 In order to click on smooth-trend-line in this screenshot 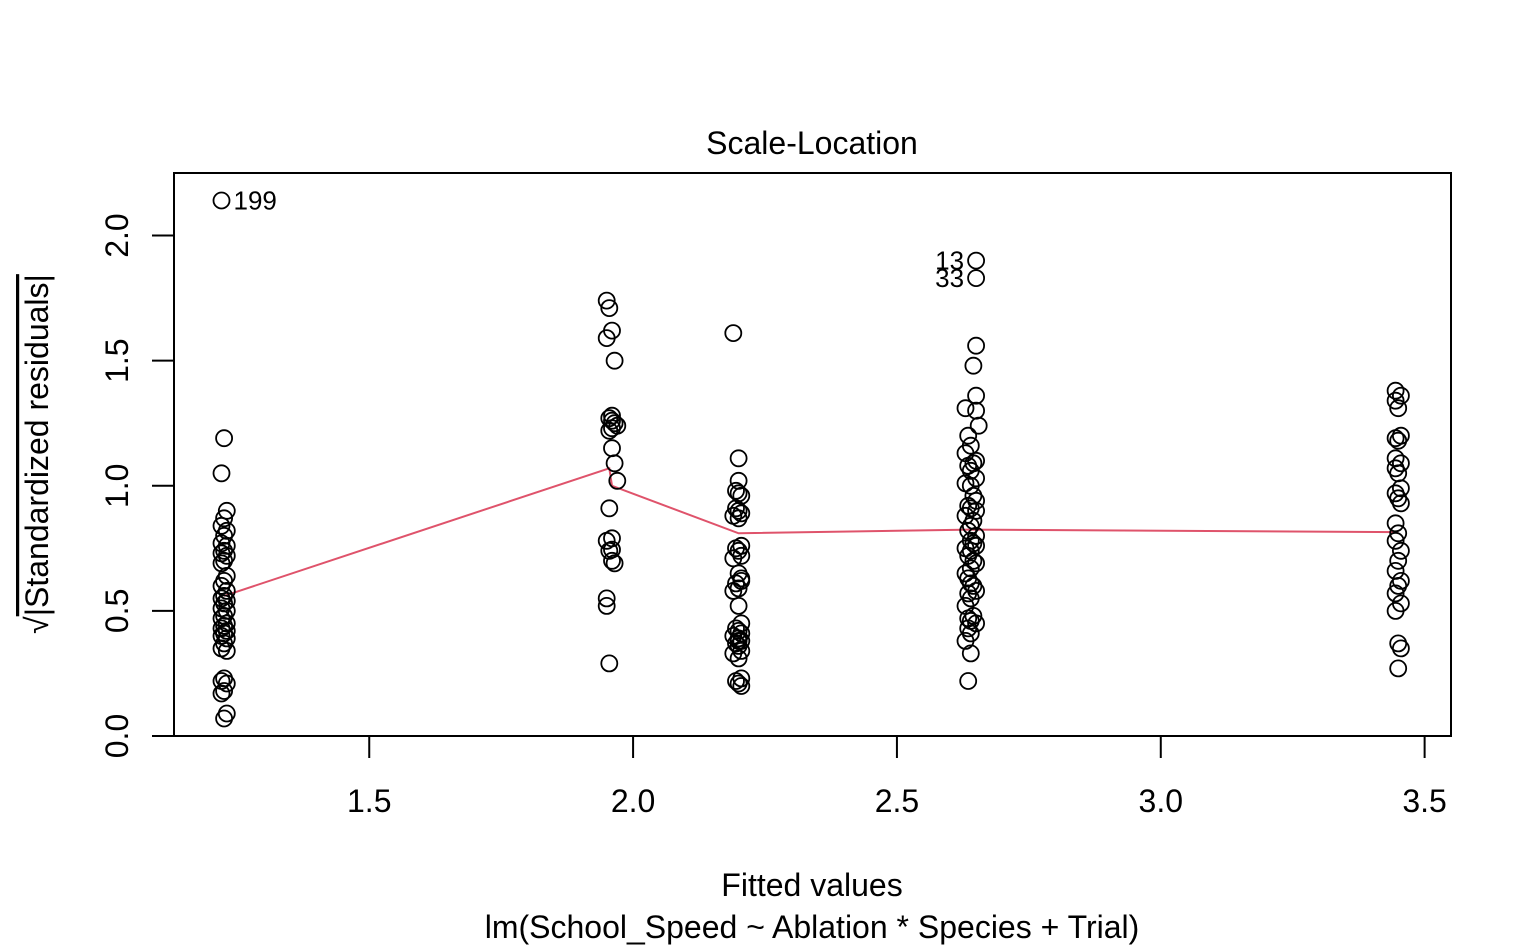, I will do `click(811, 531)`.